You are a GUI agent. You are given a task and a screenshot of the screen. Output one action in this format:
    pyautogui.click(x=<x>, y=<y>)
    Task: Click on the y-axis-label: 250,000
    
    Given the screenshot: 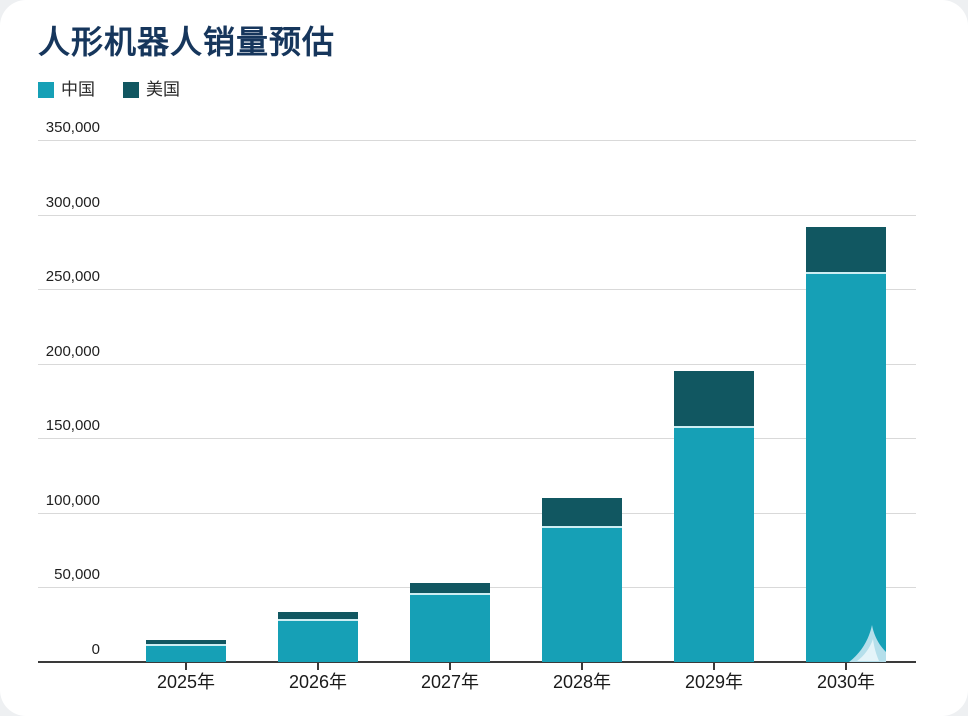 What is the action you would take?
    pyautogui.click(x=72, y=277)
    